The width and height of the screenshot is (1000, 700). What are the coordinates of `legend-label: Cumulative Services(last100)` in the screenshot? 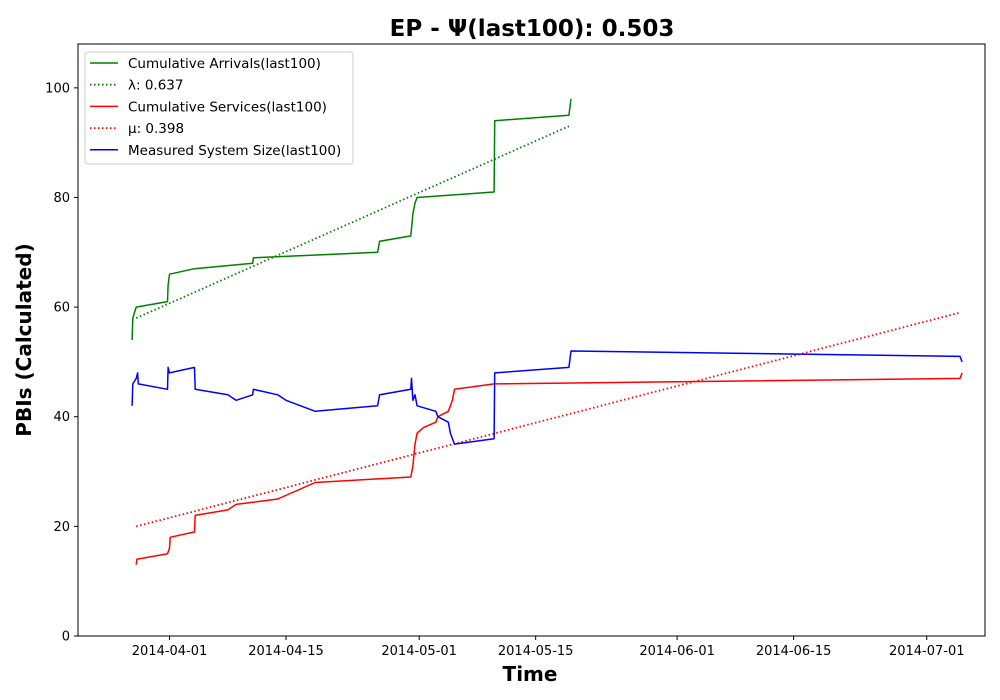 It's located at (227, 107).